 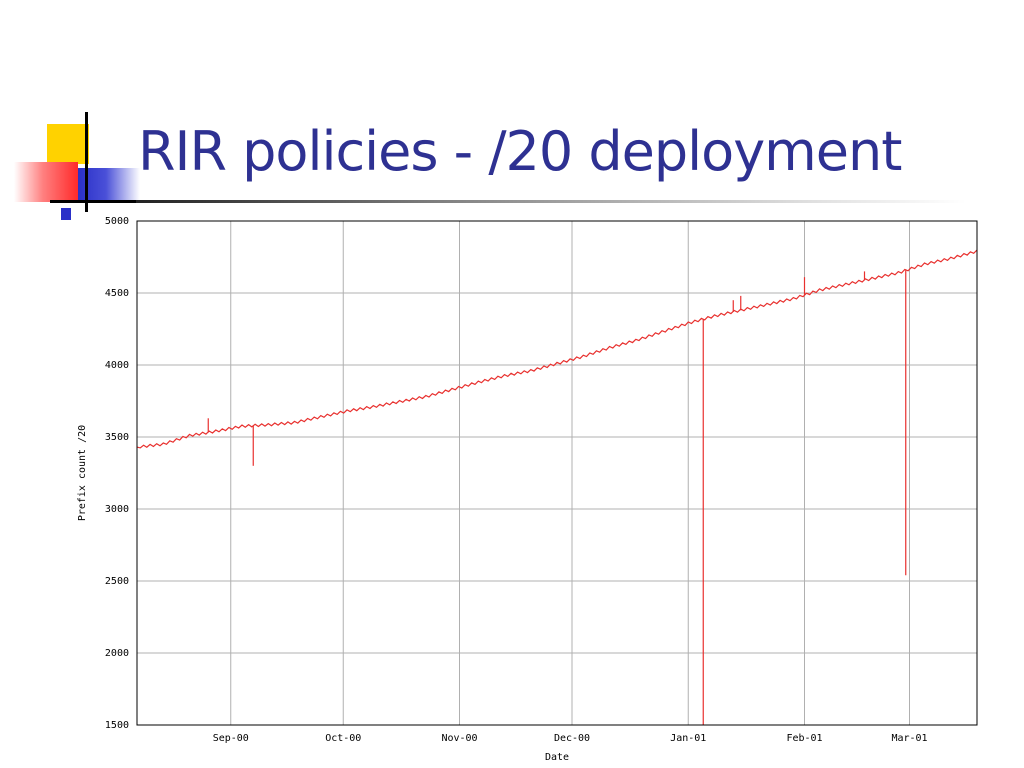 I want to click on x-tick-label: Feb-01, so click(x=804, y=738).